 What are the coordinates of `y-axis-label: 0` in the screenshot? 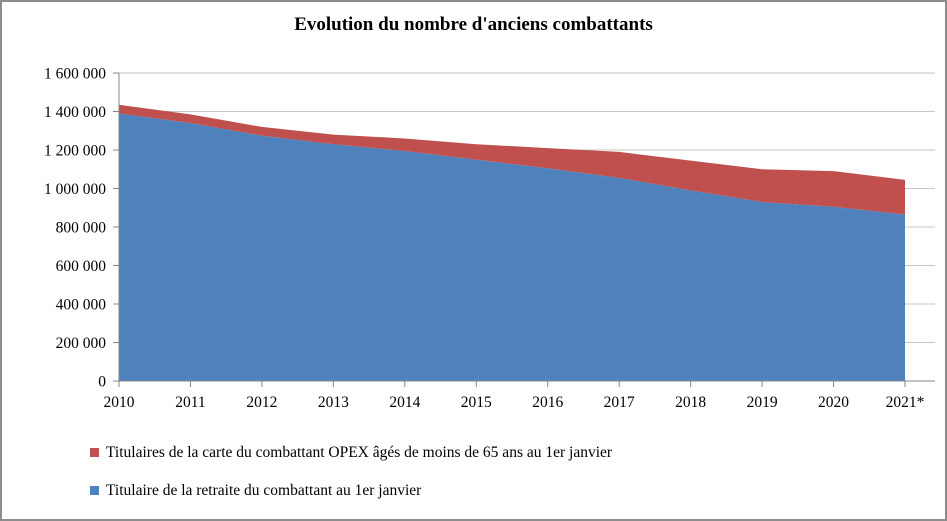 It's located at (102, 382).